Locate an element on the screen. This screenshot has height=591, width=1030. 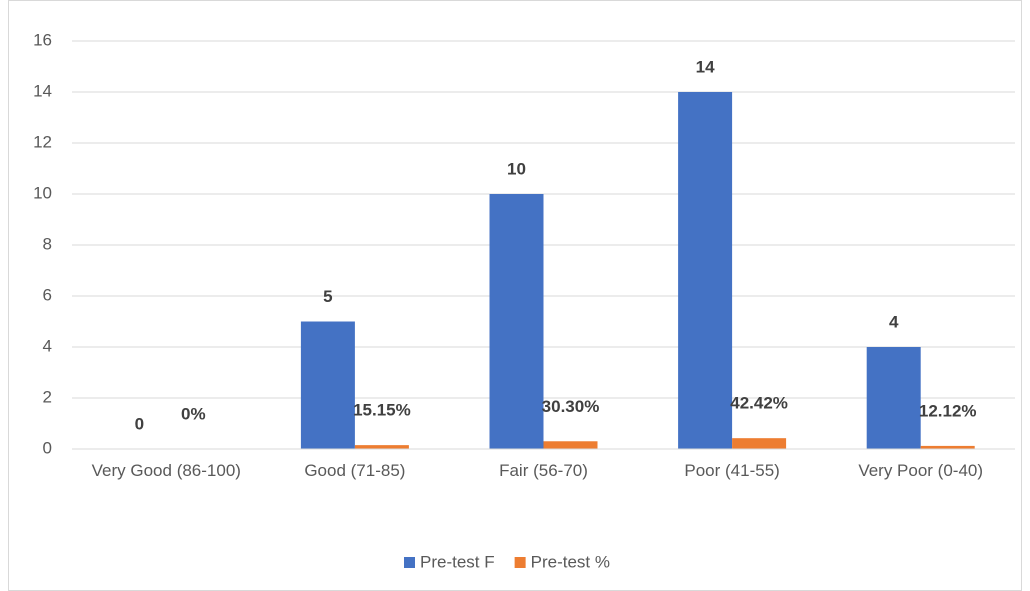
y-tick-label: 2 is located at coordinates (47, 396).